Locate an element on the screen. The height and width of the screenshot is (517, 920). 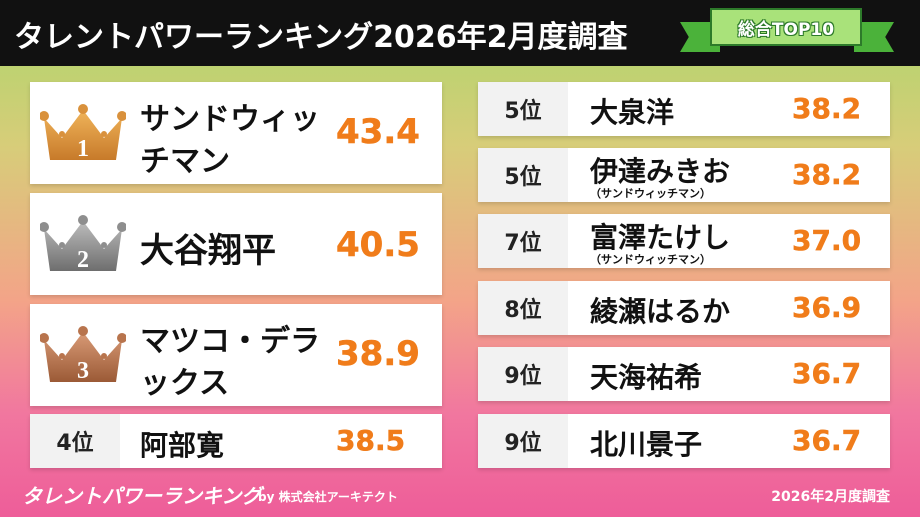
talent-name: 伊達みきお is located at coordinates (660, 171).